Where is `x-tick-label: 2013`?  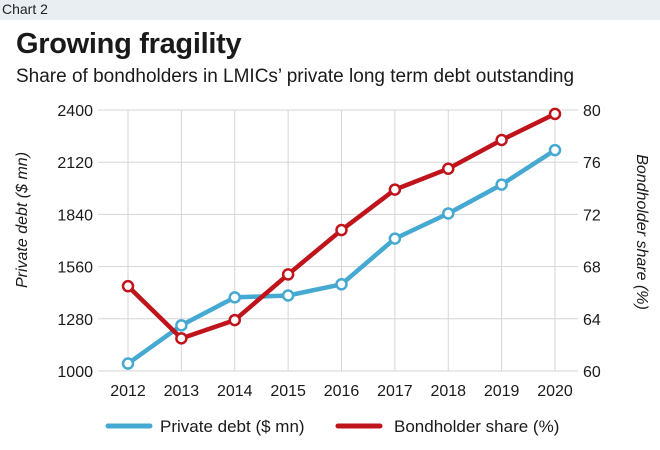
x-tick-label: 2013 is located at coordinates (182, 391).